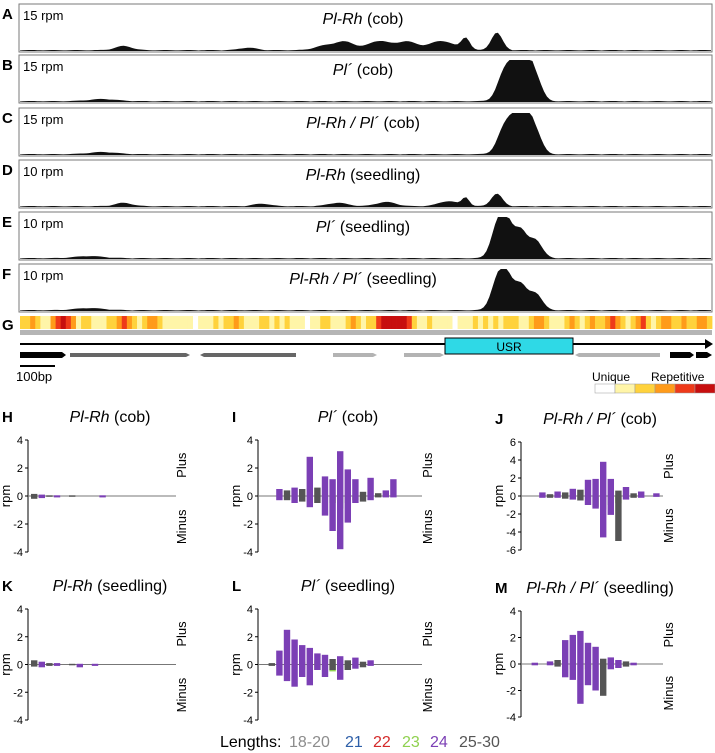  Describe the element at coordinates (311, 586) in the screenshot. I see `chart-title-italic: Pl´` at that location.